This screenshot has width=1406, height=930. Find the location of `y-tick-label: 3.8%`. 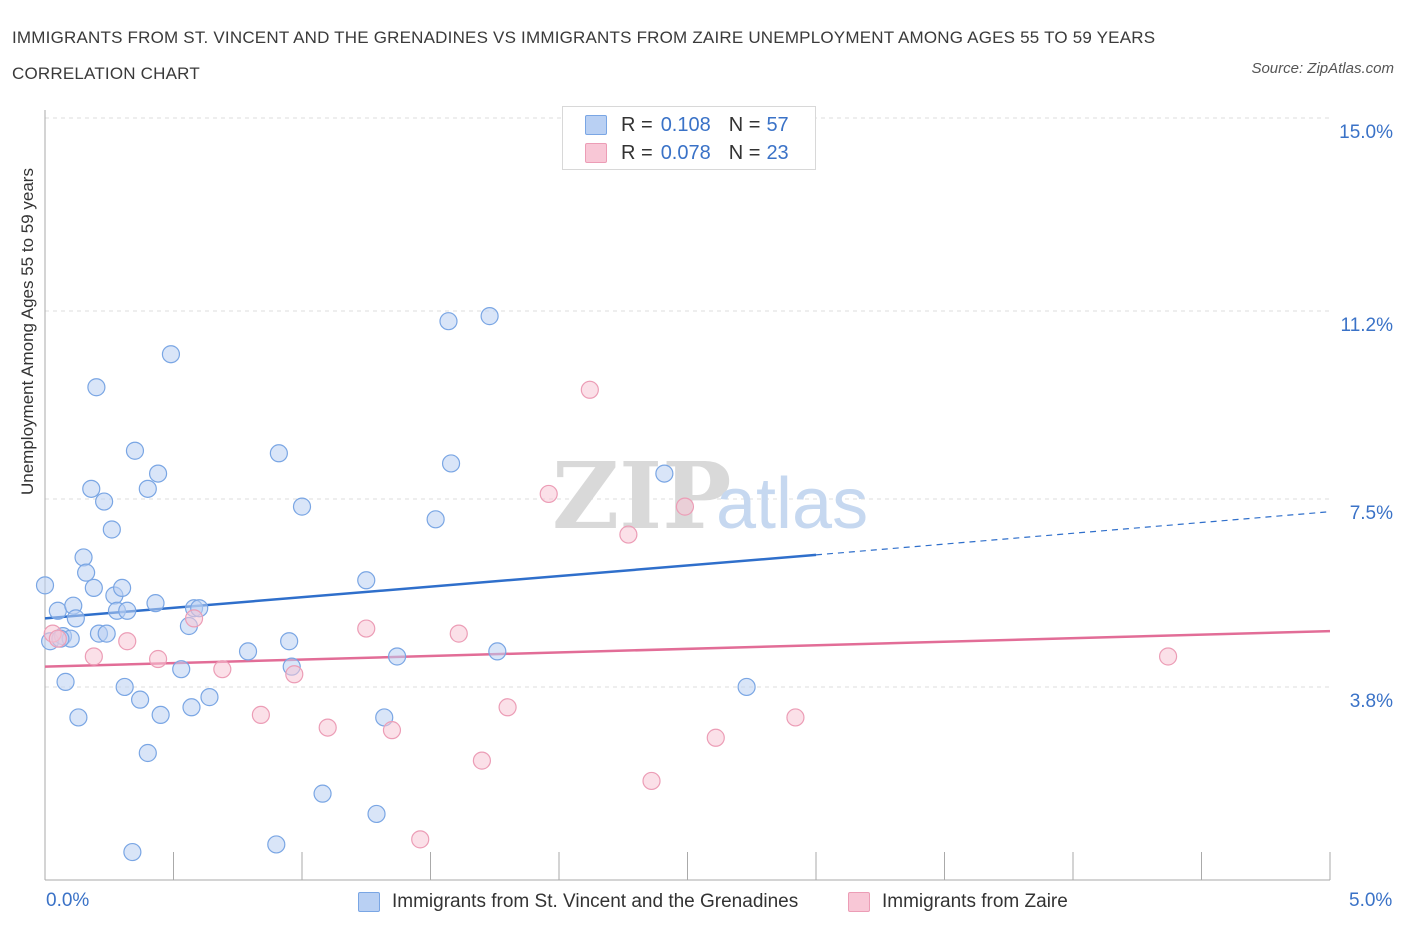

y-tick-label: 3.8% is located at coordinates (1371, 701).